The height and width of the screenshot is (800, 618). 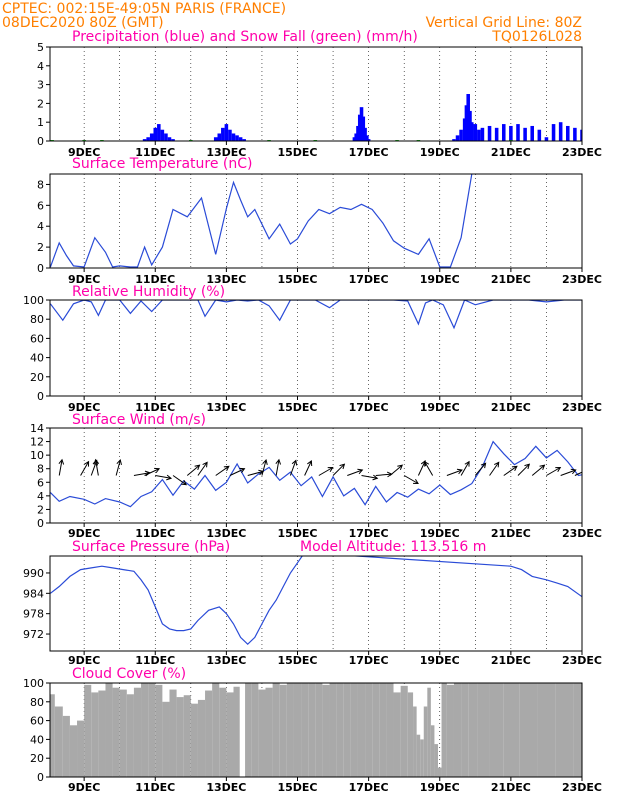 I want to click on wind-marks, so click(x=319, y=474).